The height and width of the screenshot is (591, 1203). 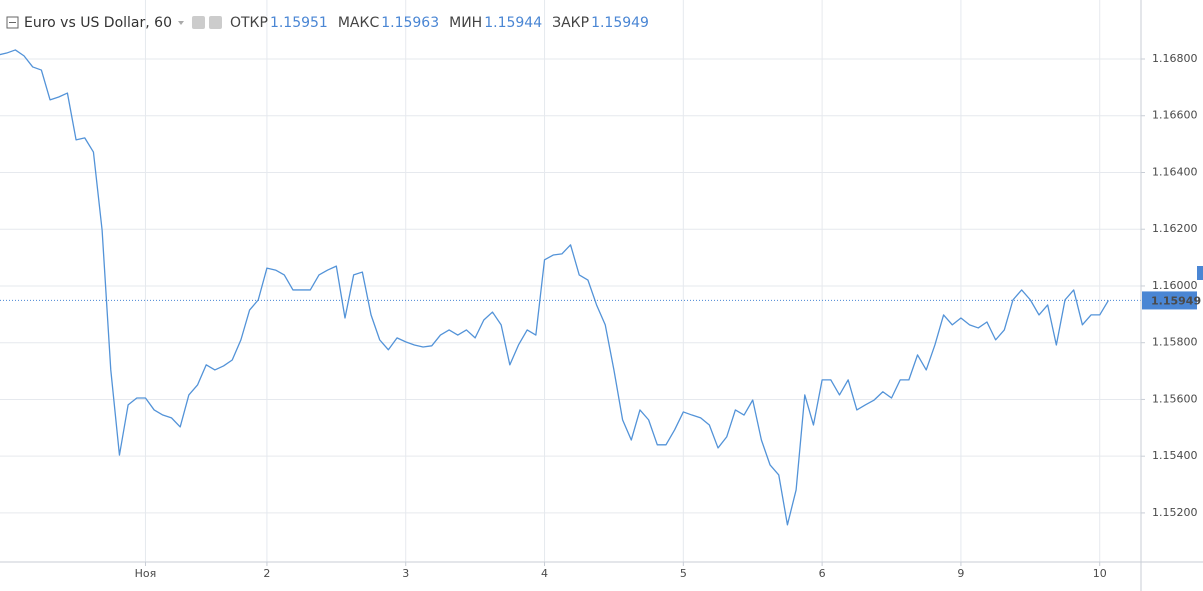 I want to click on x-tick-label: 10, so click(x=1100, y=573).